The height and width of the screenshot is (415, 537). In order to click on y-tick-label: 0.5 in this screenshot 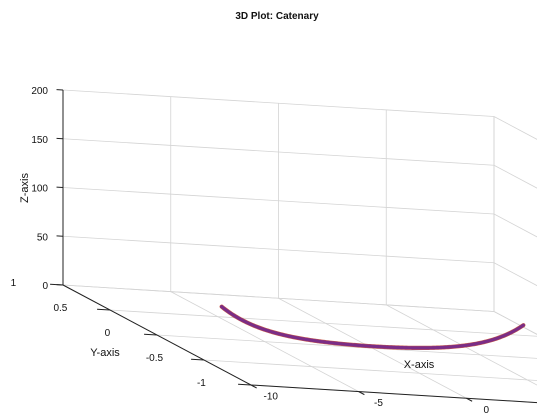, I will do `click(60, 308)`.